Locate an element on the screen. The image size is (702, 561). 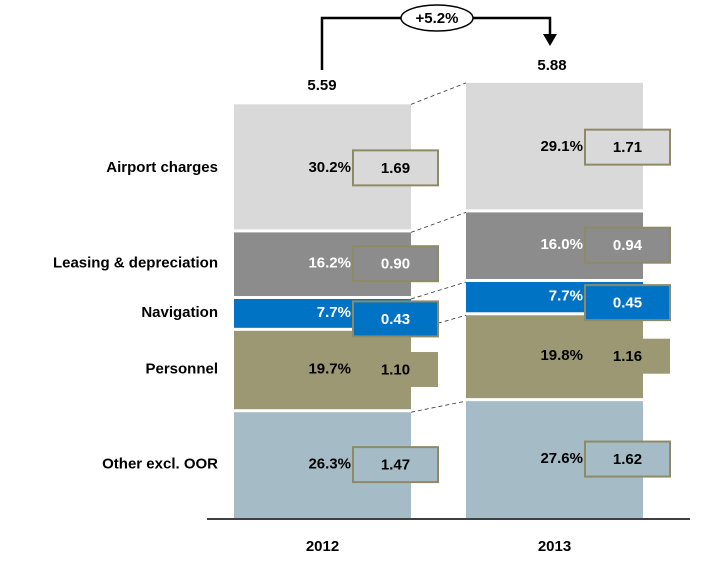
share-label-2012-4: 30.2% is located at coordinates (329, 167).